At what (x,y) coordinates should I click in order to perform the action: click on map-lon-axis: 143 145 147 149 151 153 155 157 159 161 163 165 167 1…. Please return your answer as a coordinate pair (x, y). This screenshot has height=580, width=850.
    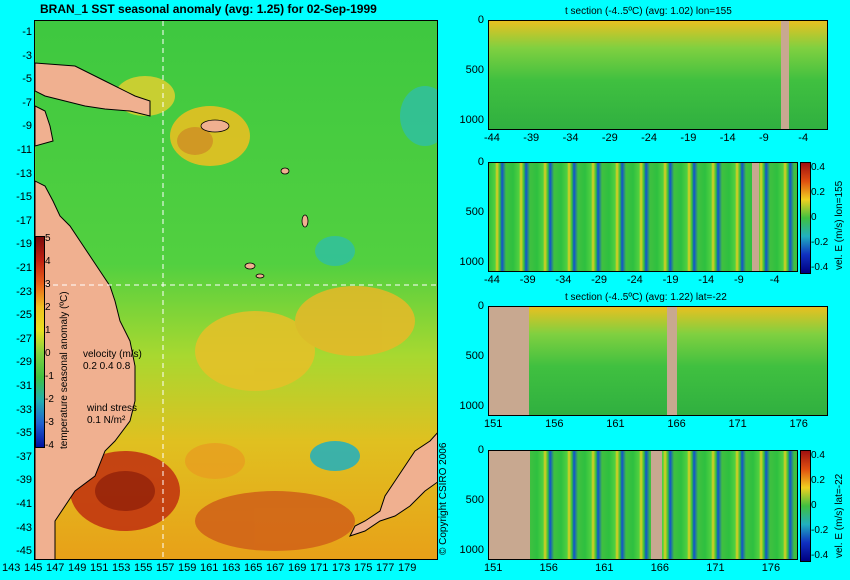
    Looking at the image, I should click on (222, 570).